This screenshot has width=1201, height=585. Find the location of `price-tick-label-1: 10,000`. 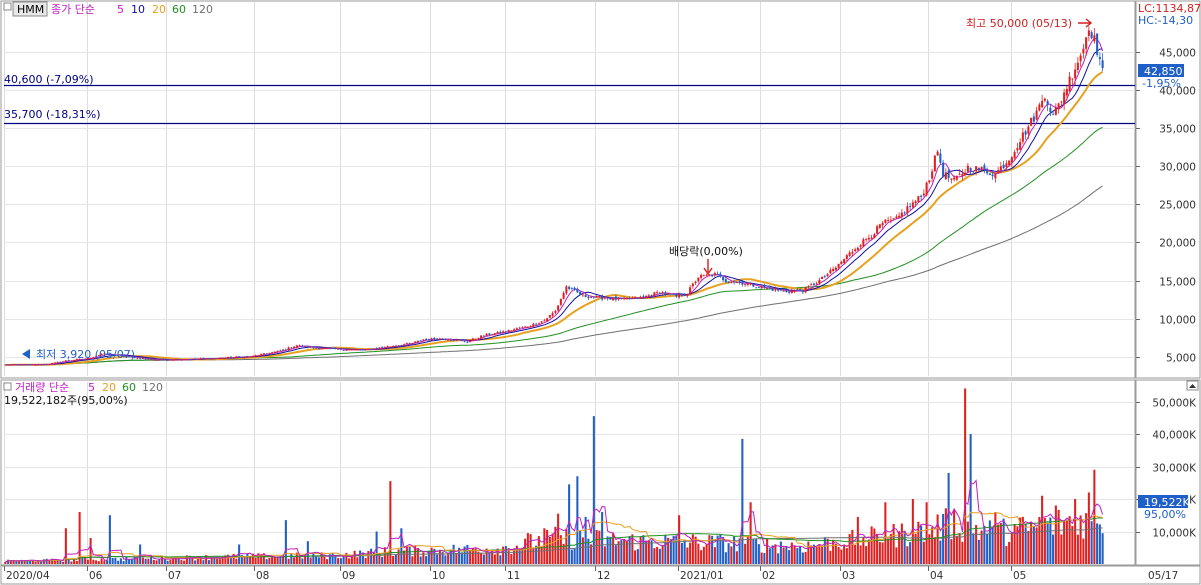

price-tick-label-1: 10,000 is located at coordinates (1177, 321).